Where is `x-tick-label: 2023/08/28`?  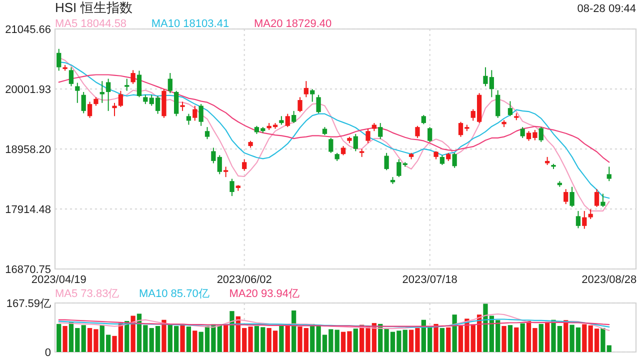 x-tick-label: 2023/08/28 is located at coordinates (609, 280).